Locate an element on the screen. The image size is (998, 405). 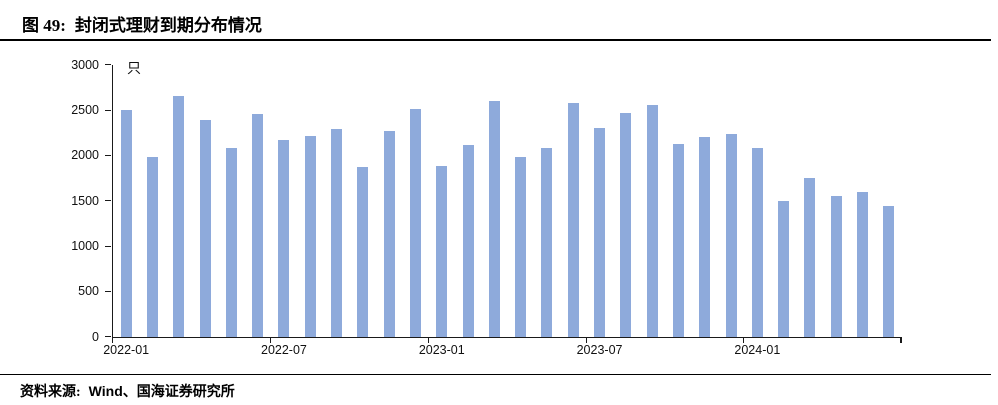
y-tick-label: 500 is located at coordinates (88, 291).